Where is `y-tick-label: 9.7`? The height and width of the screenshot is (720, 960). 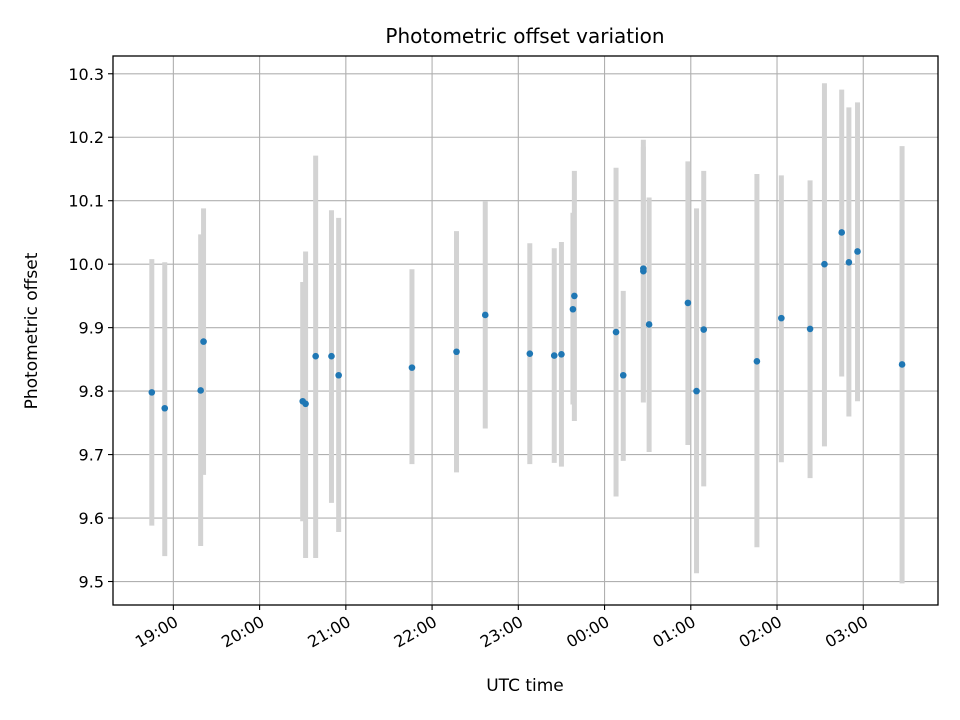 y-tick-label: 9.7 is located at coordinates (91, 455).